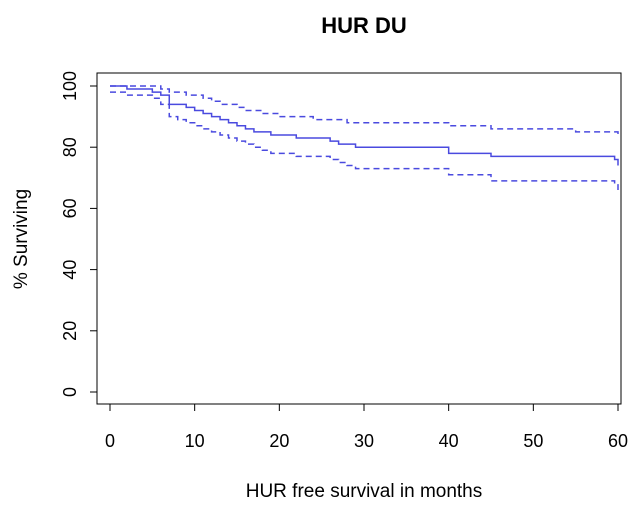  I want to click on x-tick-label: 60, so click(618, 441).